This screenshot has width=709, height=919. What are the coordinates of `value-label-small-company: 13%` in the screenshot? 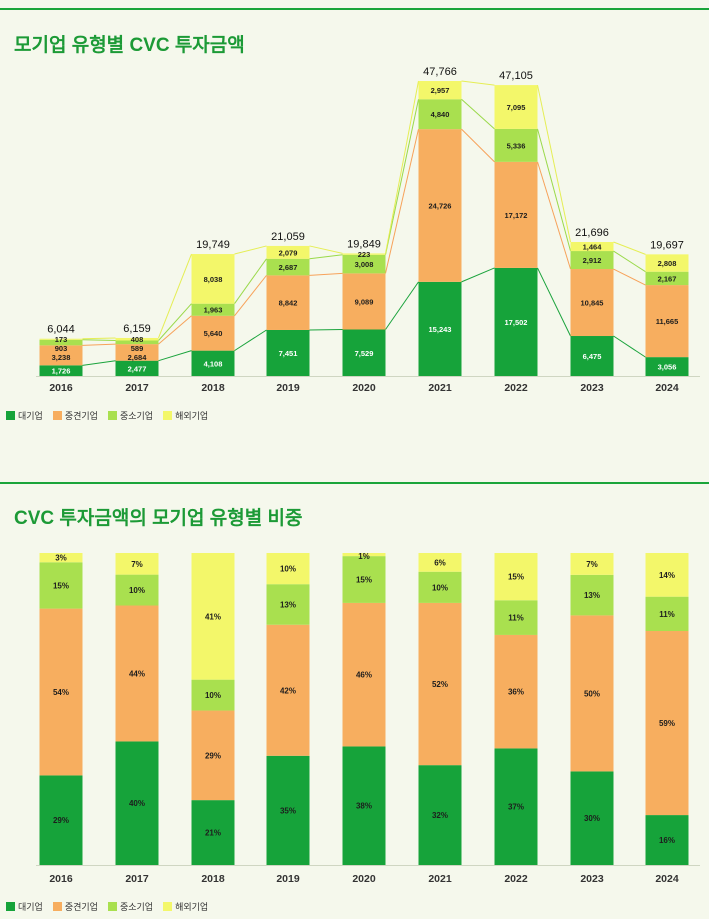 It's located at (592, 595).